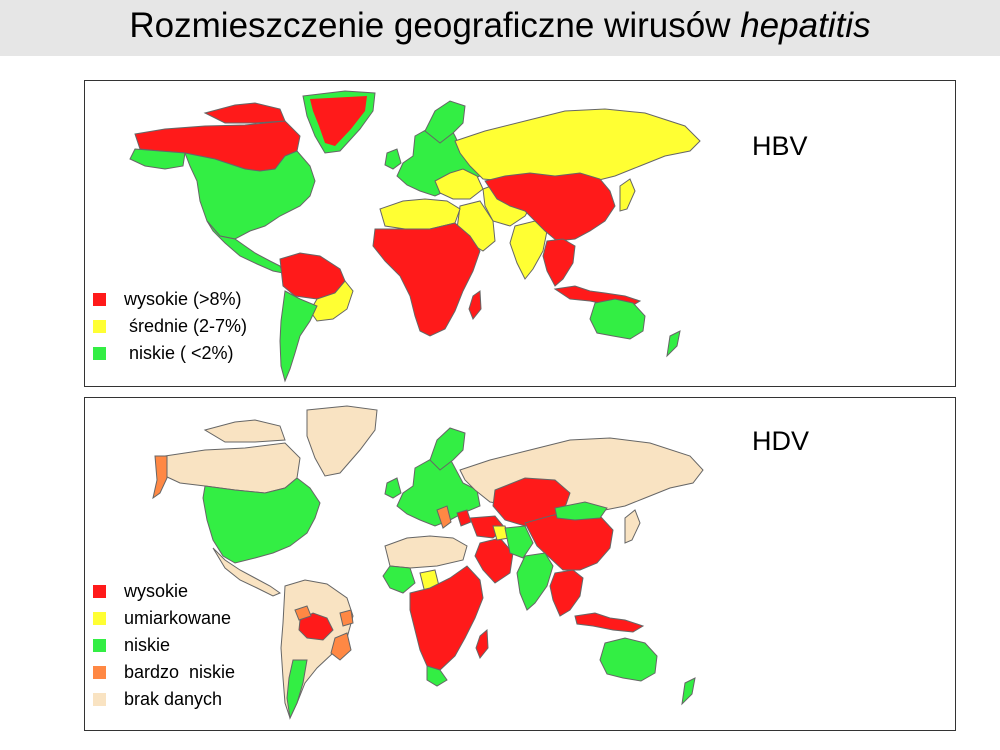  What do you see at coordinates (632, 526) in the screenshot?
I see `hdv-japan` at bounding box center [632, 526].